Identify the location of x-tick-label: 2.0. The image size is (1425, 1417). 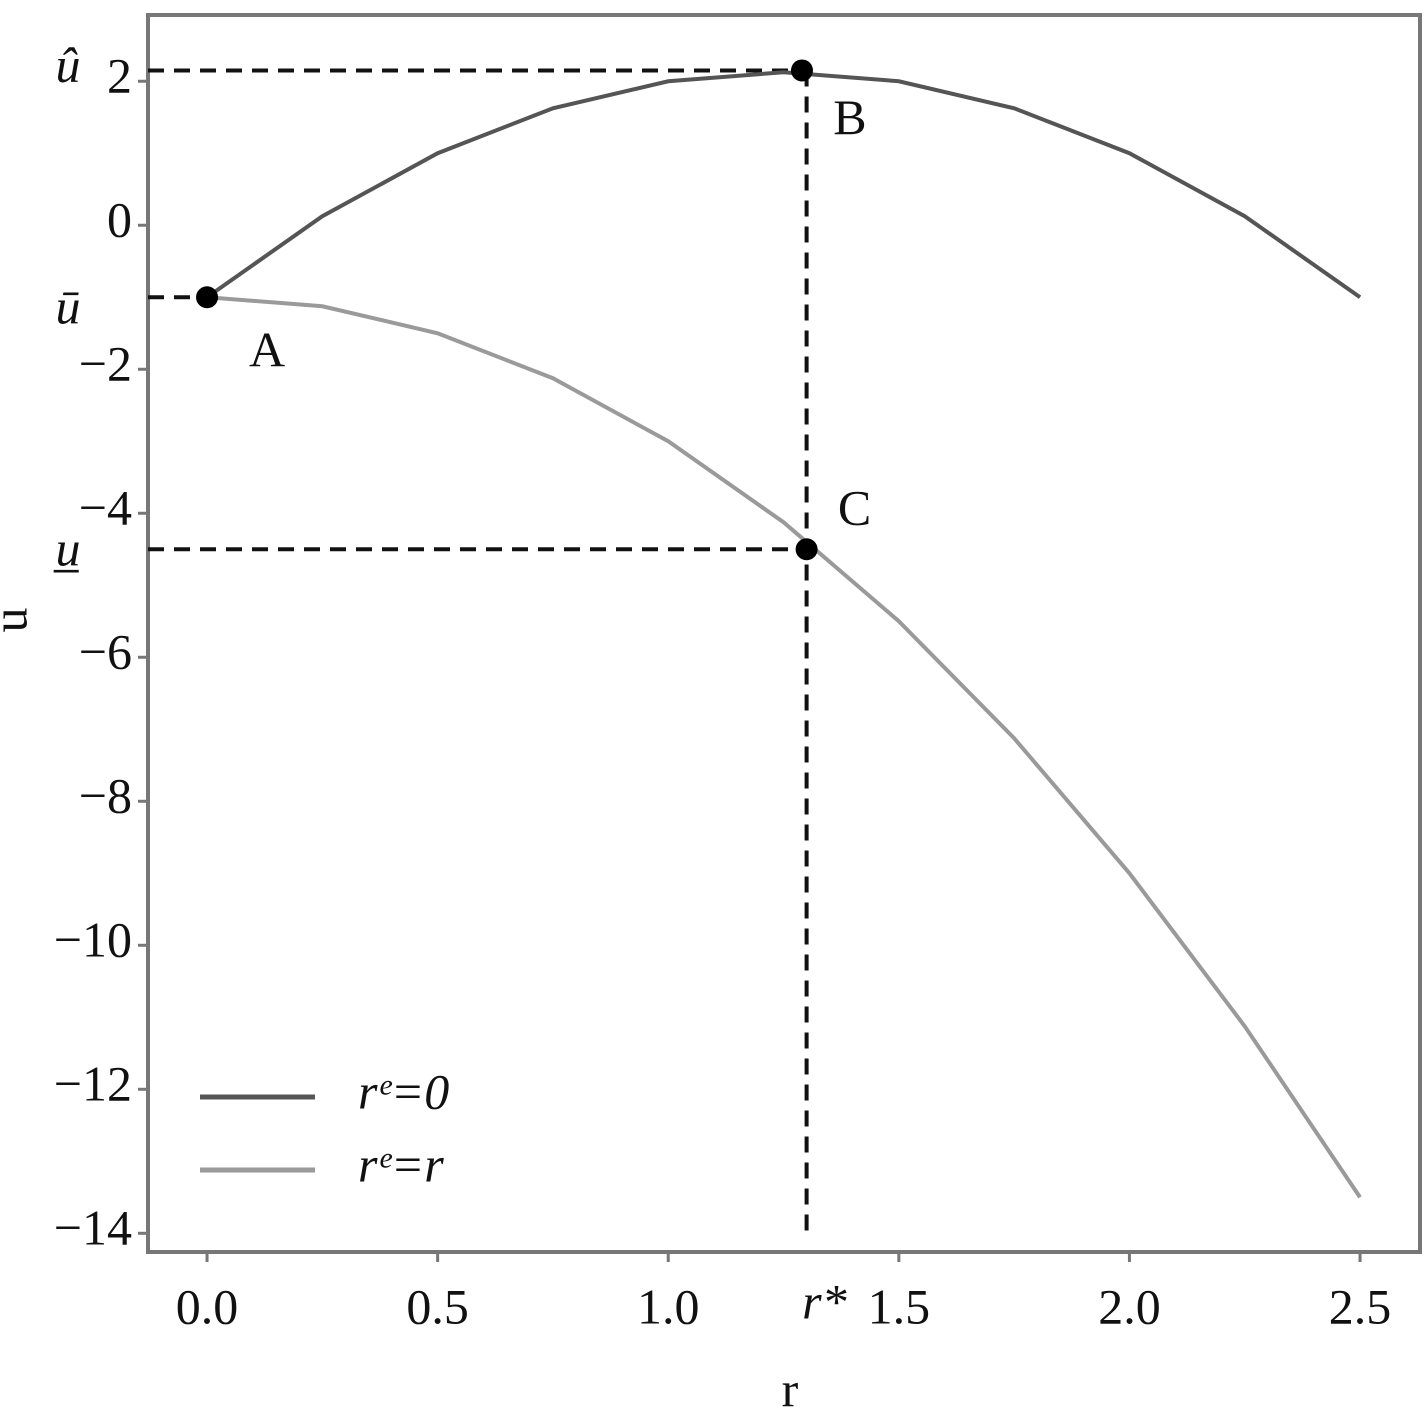
(1129, 1306).